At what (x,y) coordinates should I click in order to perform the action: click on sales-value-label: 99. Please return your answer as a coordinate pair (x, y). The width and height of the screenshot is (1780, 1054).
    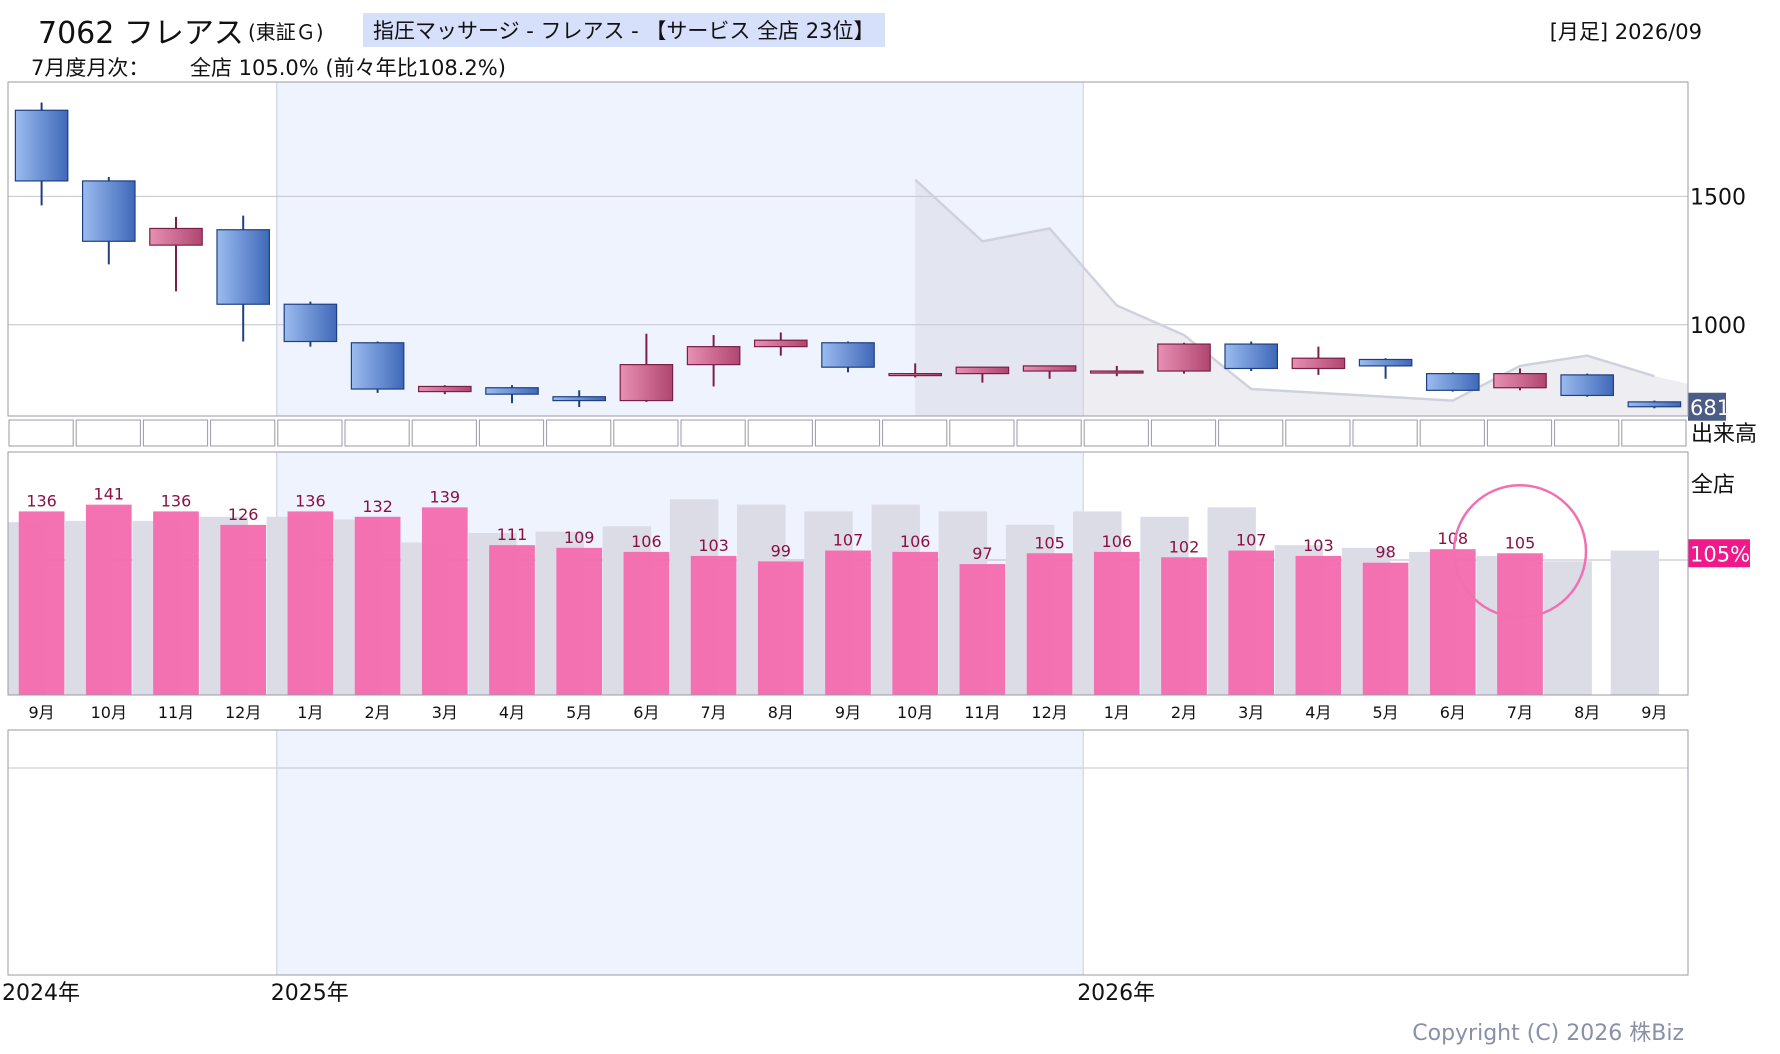
    Looking at the image, I should click on (781, 550).